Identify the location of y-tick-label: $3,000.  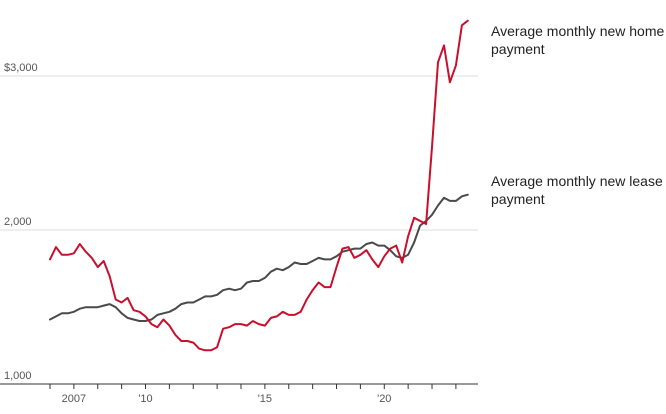
(21, 68).